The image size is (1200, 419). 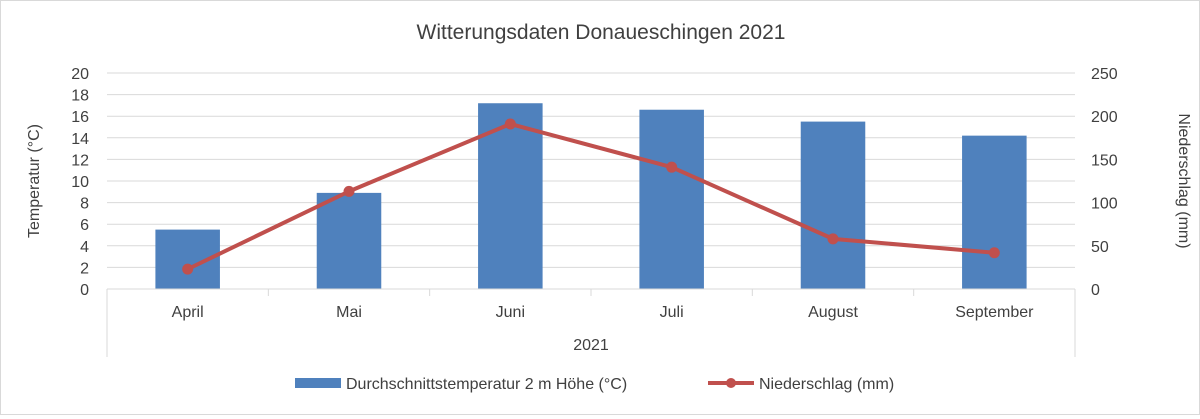 What do you see at coordinates (486, 384) in the screenshot?
I see `legend-bar-label: Durchschnittstemperatur 2 m Höhe (°C)` at bounding box center [486, 384].